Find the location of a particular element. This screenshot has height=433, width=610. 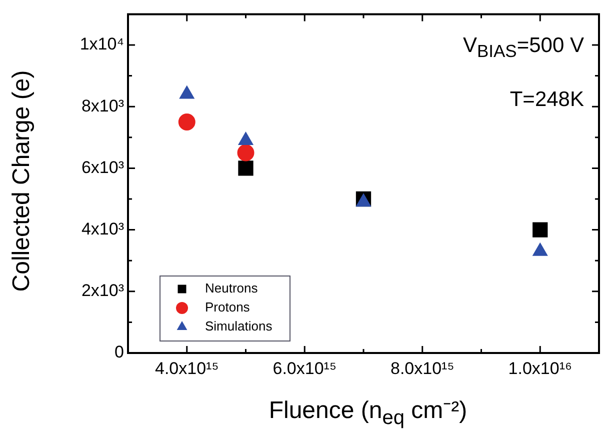

y-axis-title: Collected Charge (e) is located at coordinates (22, 181).